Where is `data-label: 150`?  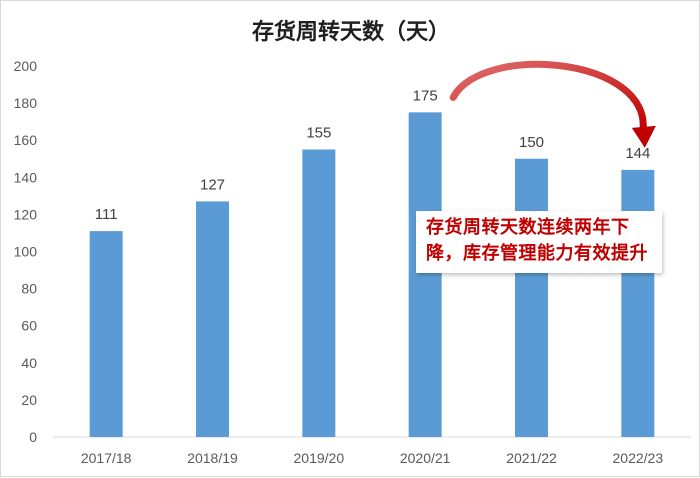
data-label: 150 is located at coordinates (531, 142).